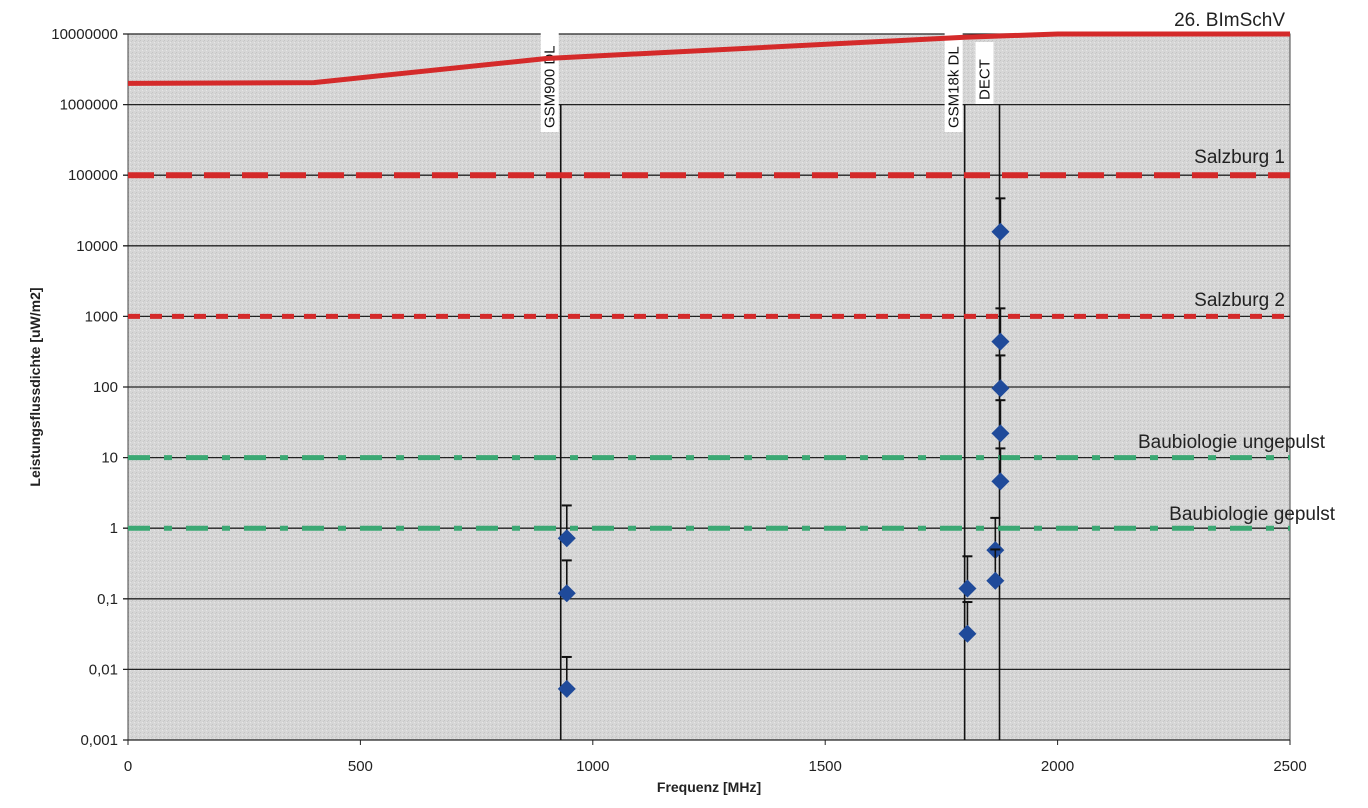 Image resolution: width=1368 pixels, height=808 pixels. What do you see at coordinates (715, 757) in the screenshot?
I see `x-axis-ticks: 0 500 1000 1500 2000 2500` at bounding box center [715, 757].